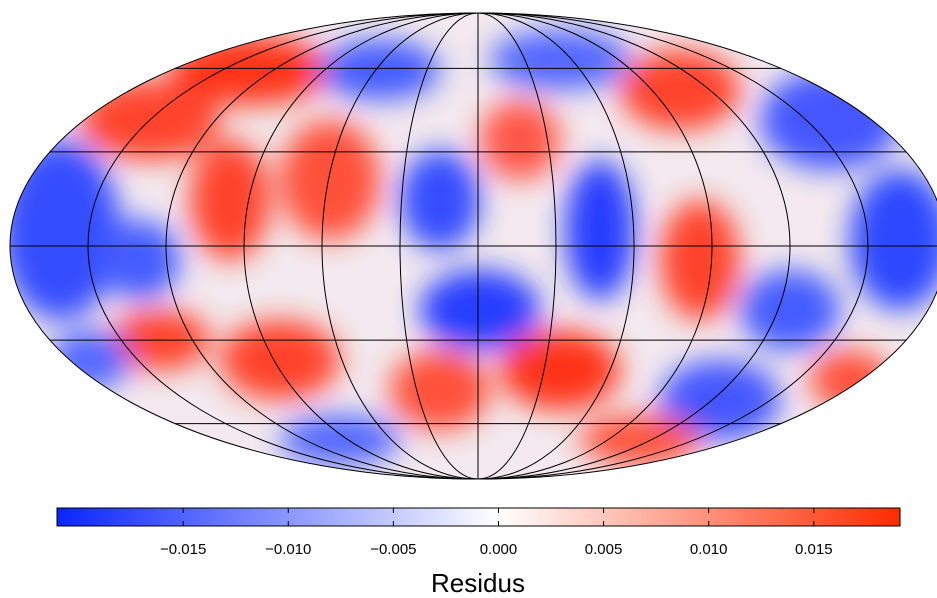 The image size is (937, 598). I want to click on colorbar, so click(478, 517).